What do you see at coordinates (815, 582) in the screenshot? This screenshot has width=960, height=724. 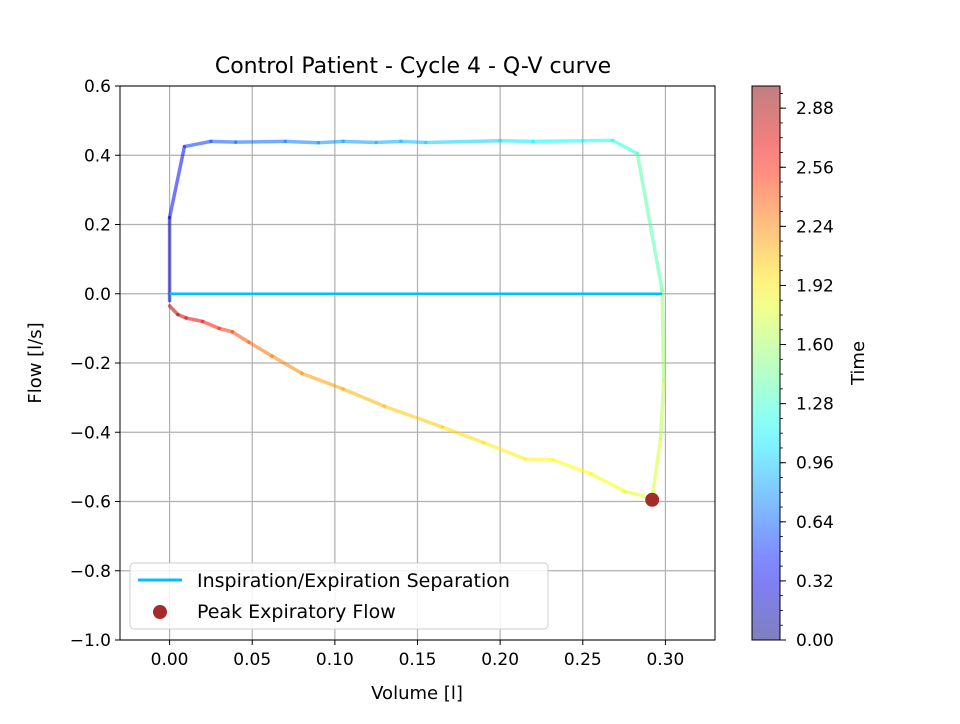 I see `colorbar-tick-label: 0.32` at bounding box center [815, 582].